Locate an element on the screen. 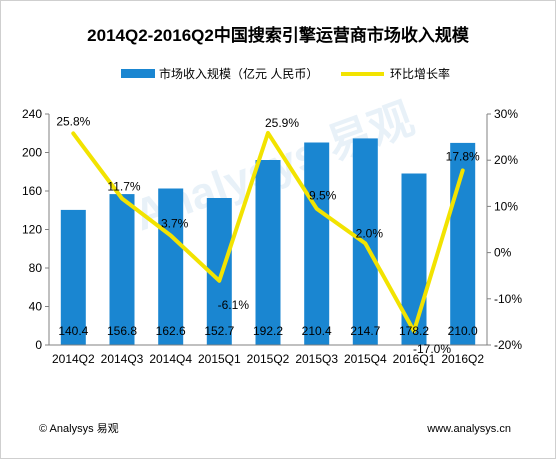 The image size is (556, 459). y-left-tick-label: 0 is located at coordinates (38, 345).